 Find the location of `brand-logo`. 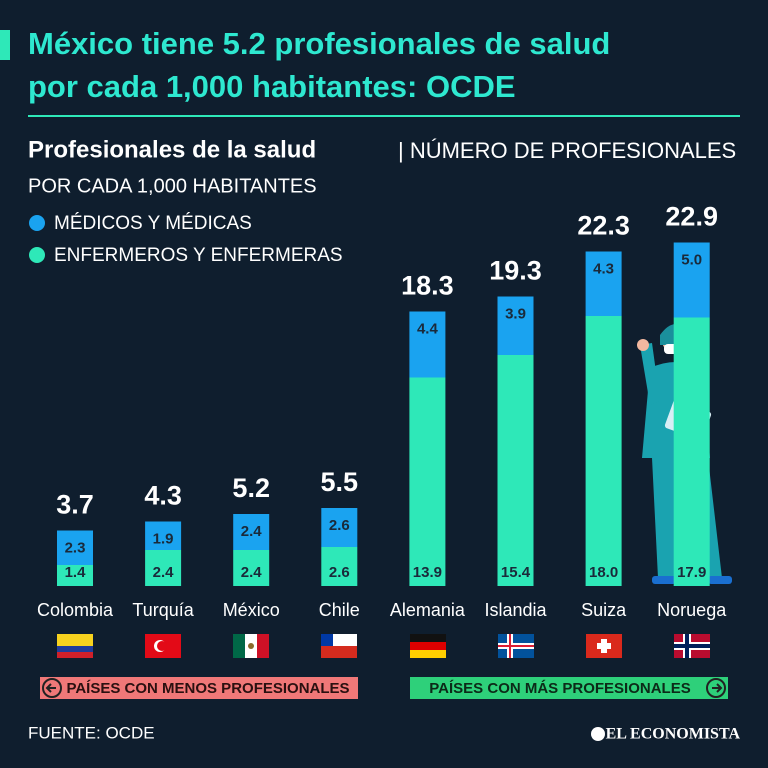

brand-logo is located at coordinates (598, 734).